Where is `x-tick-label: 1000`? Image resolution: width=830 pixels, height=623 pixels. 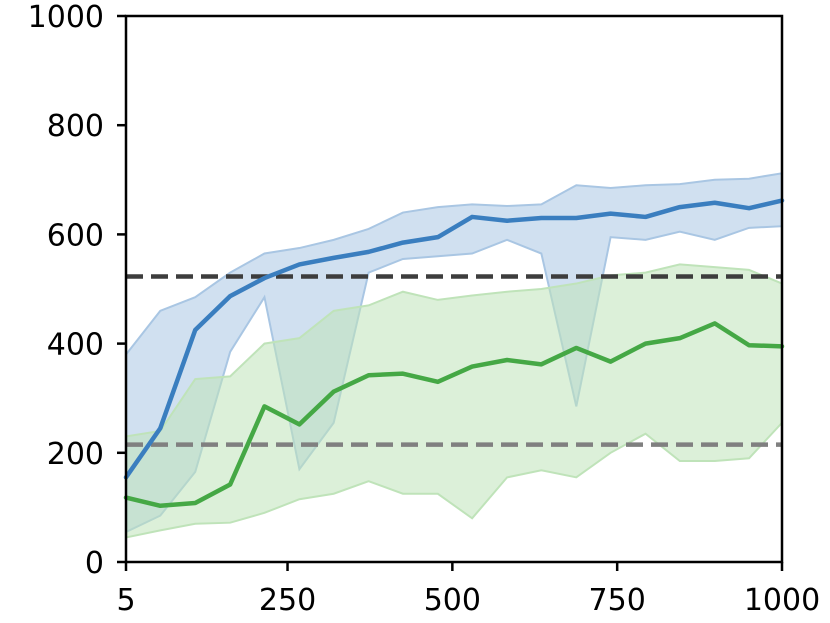
x-tick-label: 1000 is located at coordinates (782, 600).